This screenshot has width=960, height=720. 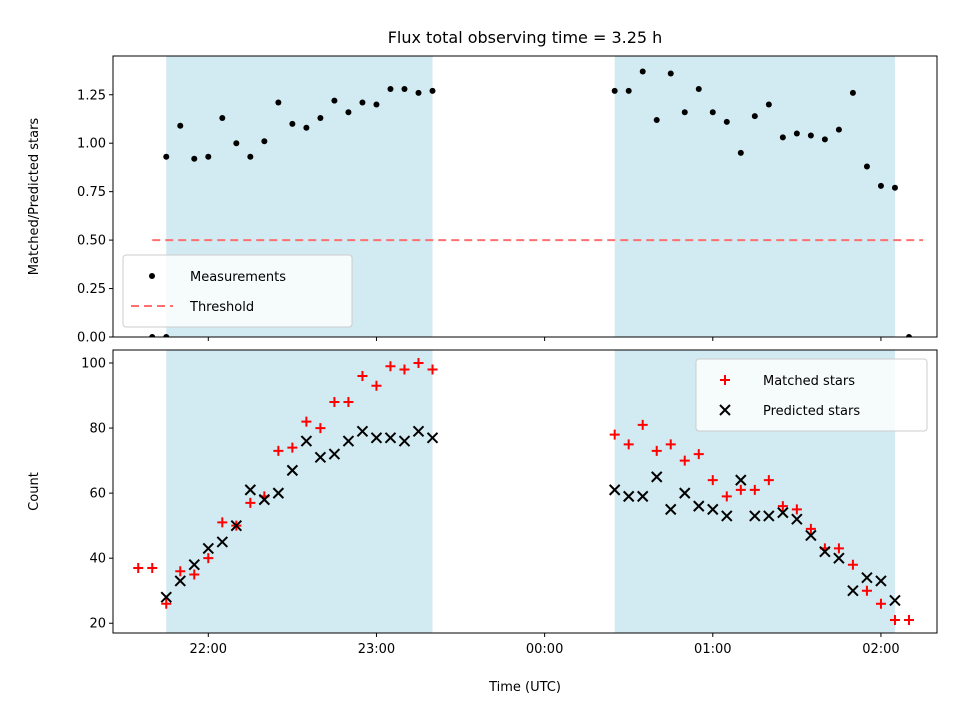 I want to click on y-tick-label: 100, so click(x=93, y=364).